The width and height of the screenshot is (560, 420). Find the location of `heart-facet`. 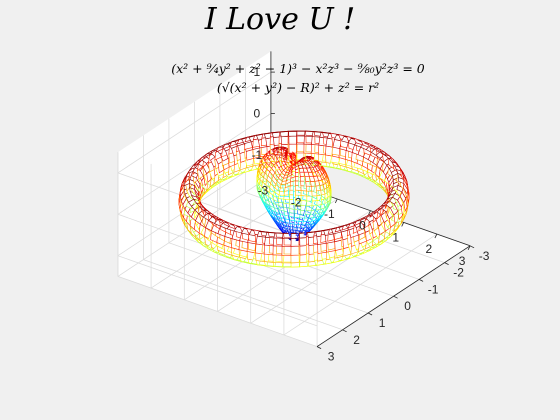

heart-facet is located at coordinates (324, 170).